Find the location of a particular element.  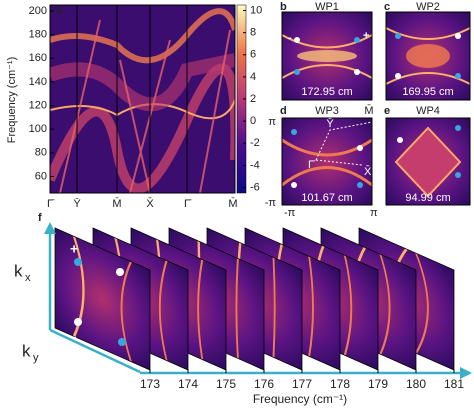

y-tick-label: 200 is located at coordinates (38, 11).